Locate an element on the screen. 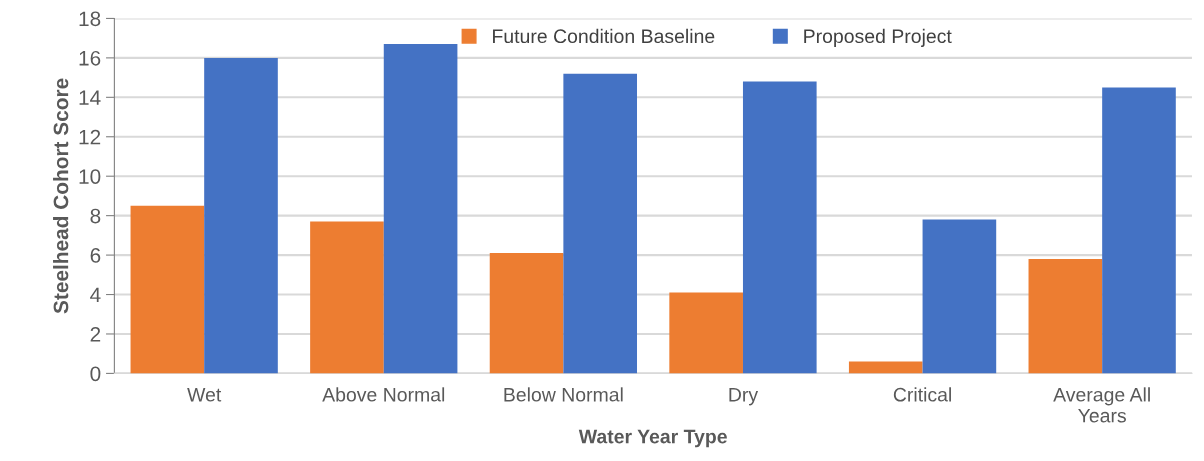  y-tick-label: 12 is located at coordinates (90, 137).